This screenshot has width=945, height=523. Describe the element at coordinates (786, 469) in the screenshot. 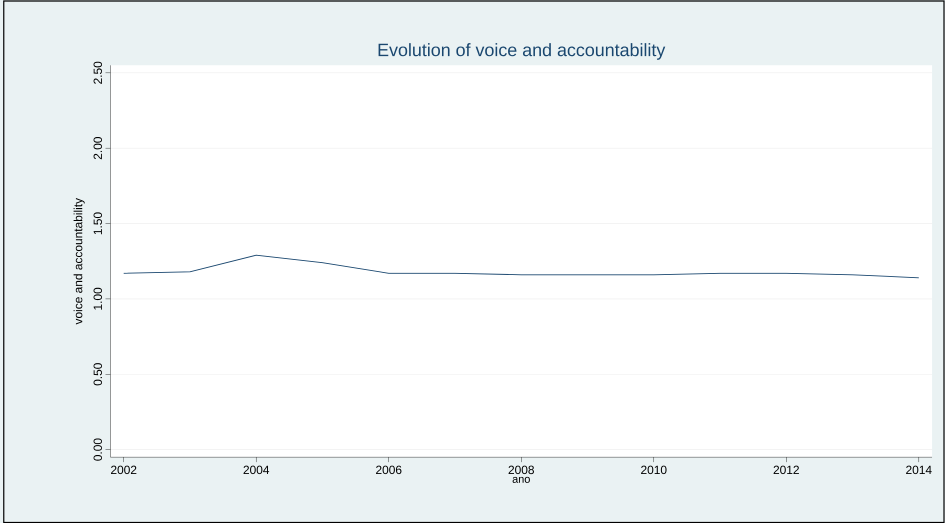

I see `x-tick-label: 2012` at that location.